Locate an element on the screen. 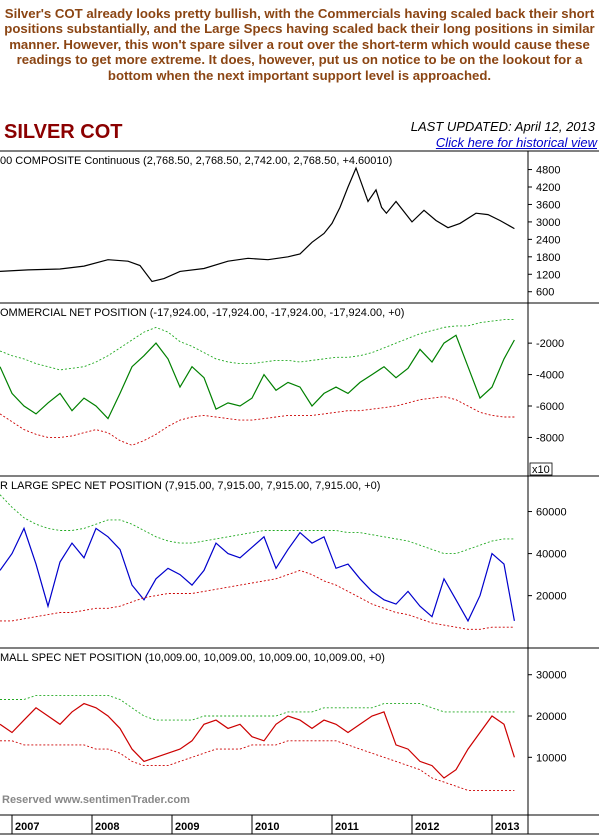  small-spec-upper-band-line is located at coordinates (257, 707).